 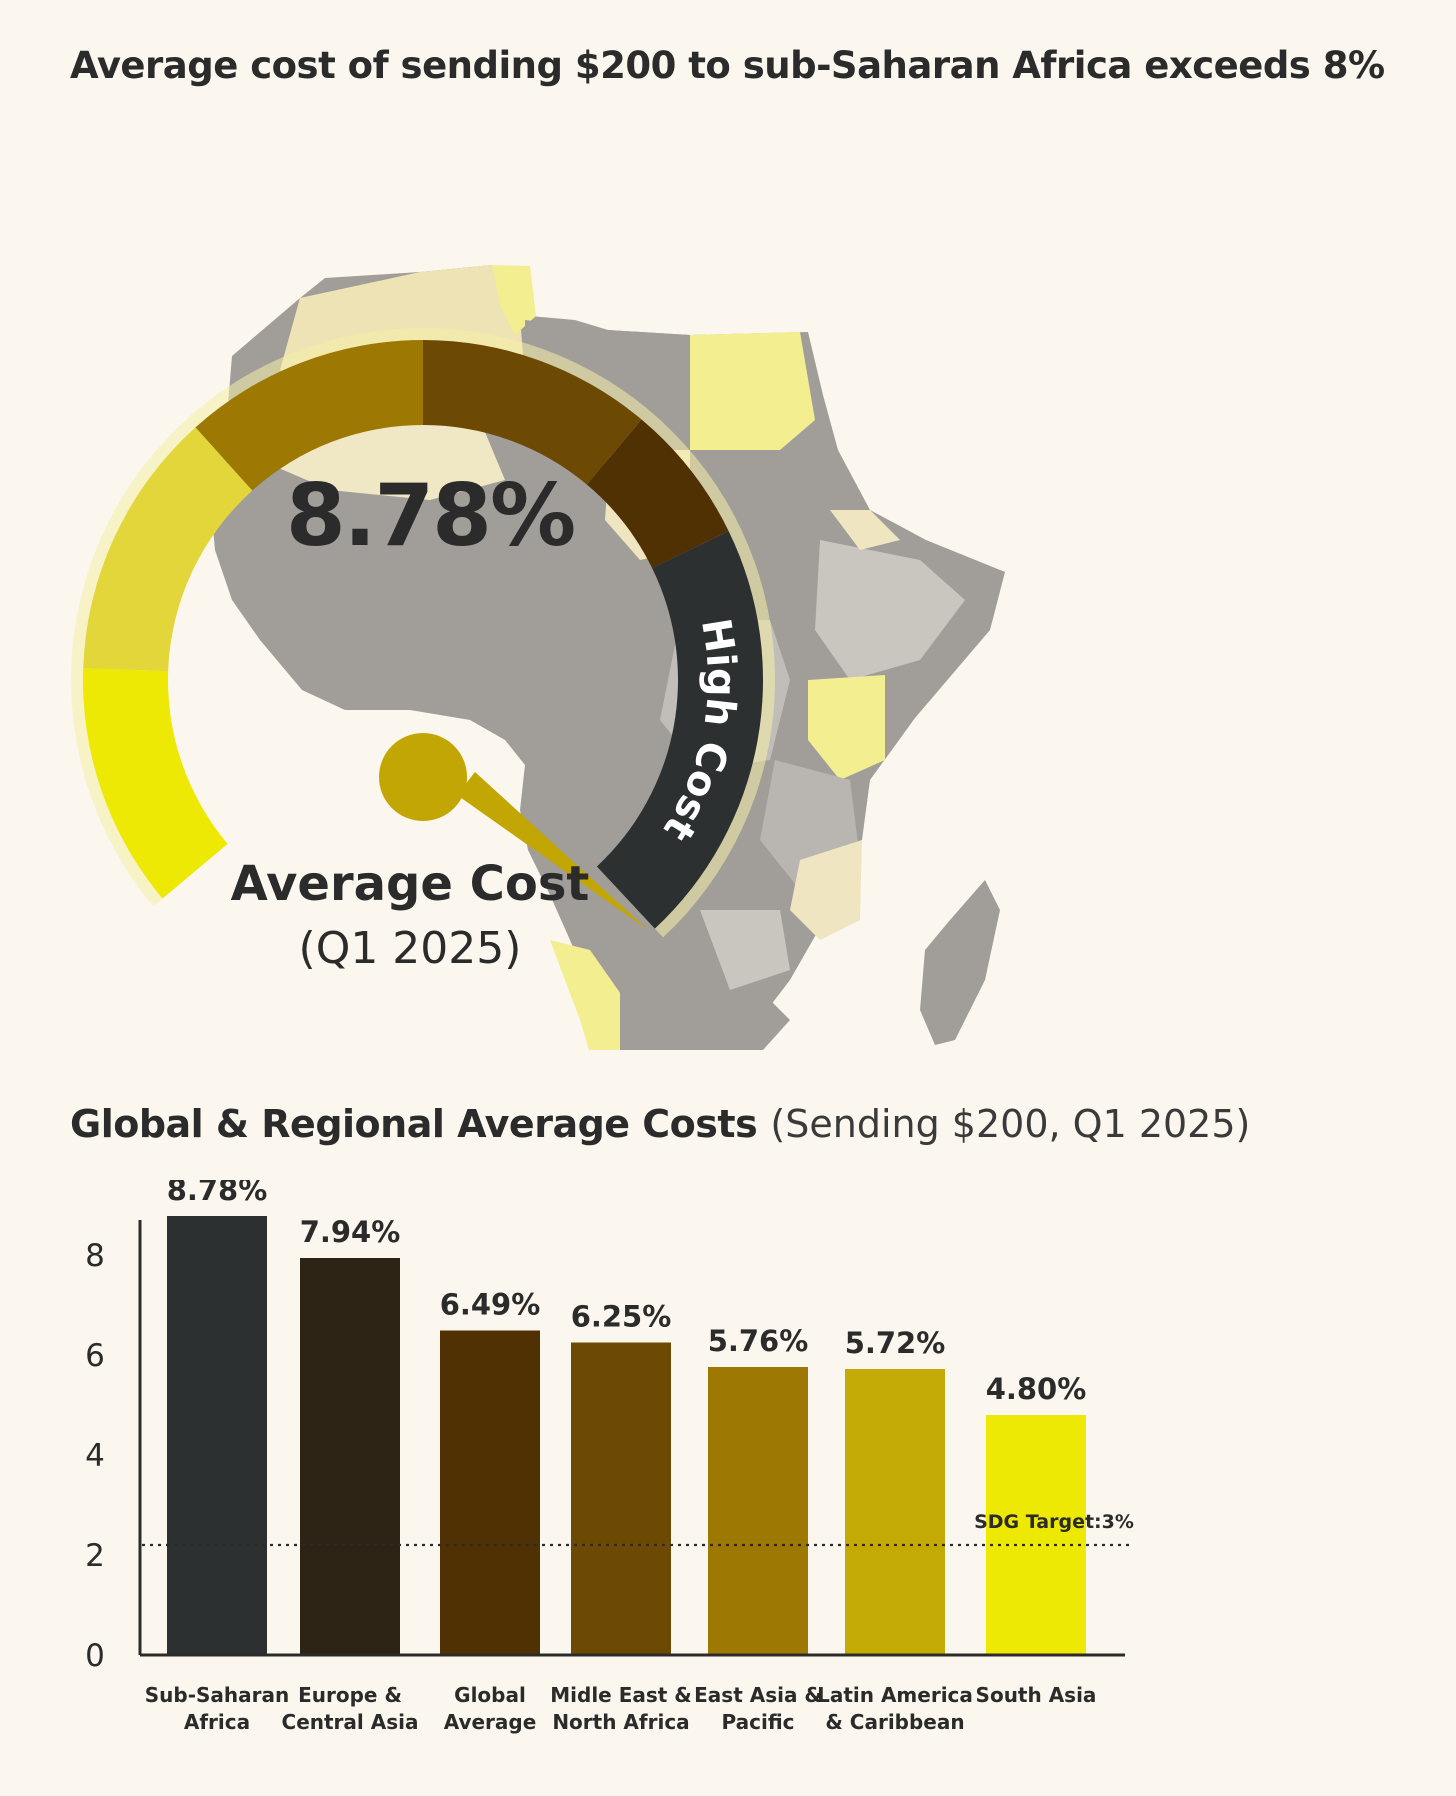 What do you see at coordinates (552, 851) in the screenshot?
I see `gauge-needle-pointer` at bounding box center [552, 851].